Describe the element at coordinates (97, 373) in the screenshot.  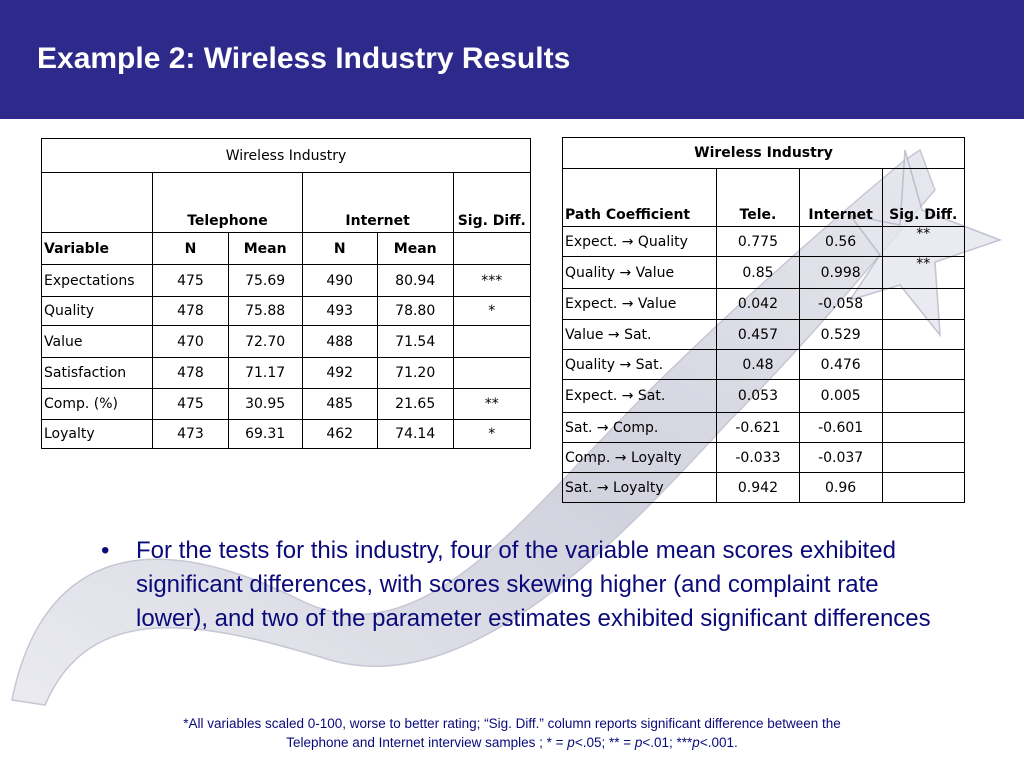
I see `variable-label: Satisfaction` at that location.